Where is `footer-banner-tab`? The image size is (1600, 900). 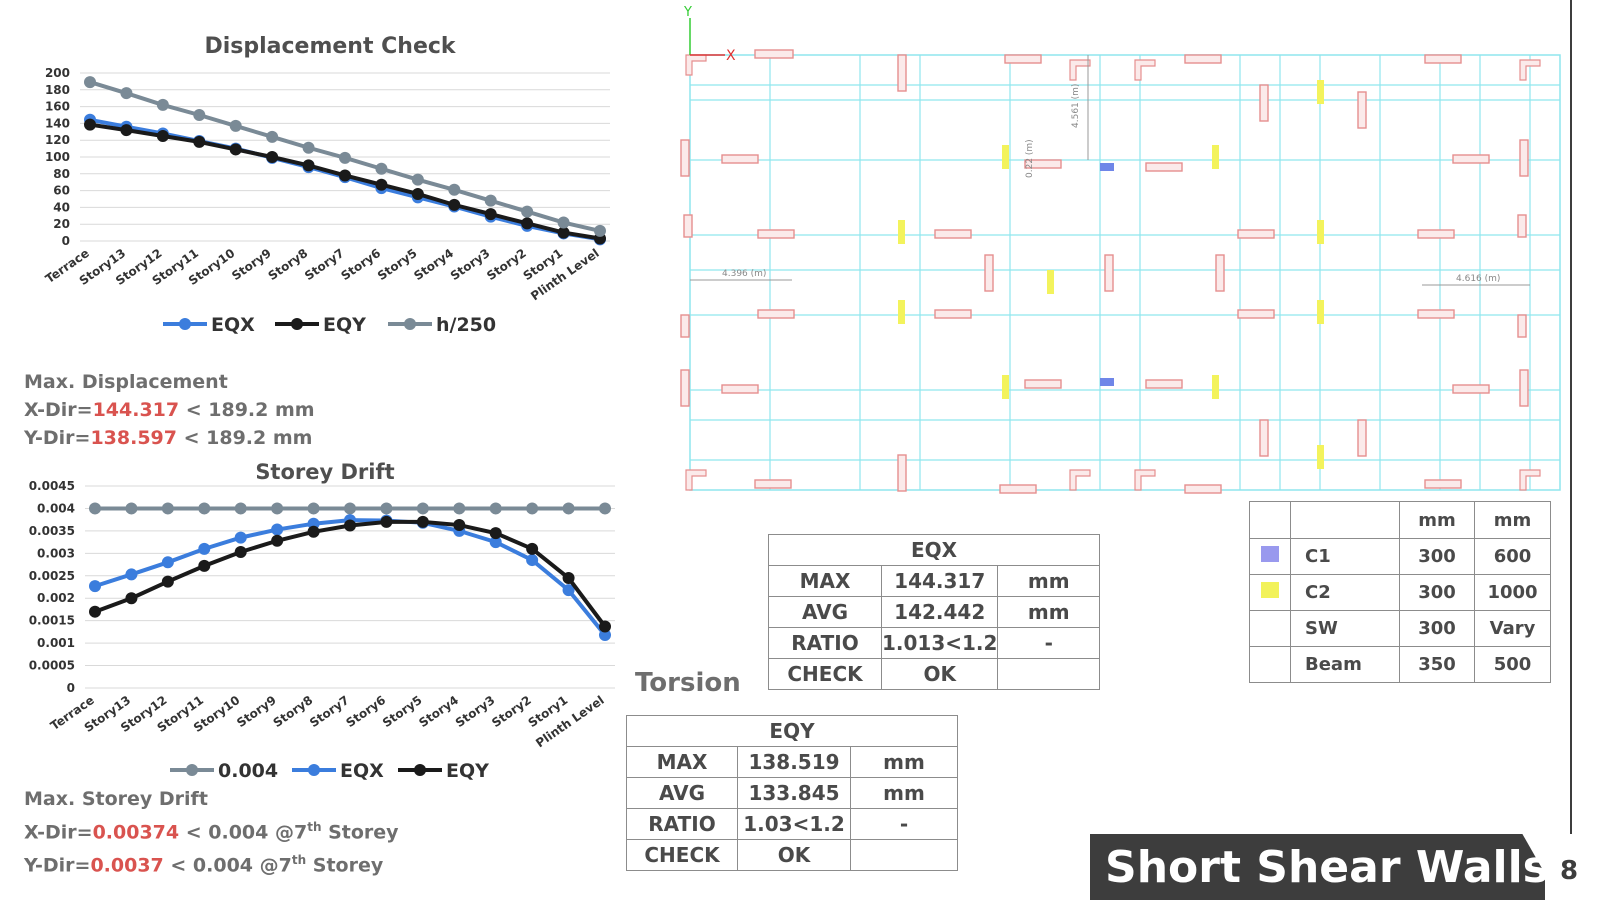 footer-banner-tab is located at coordinates (1572, 867).